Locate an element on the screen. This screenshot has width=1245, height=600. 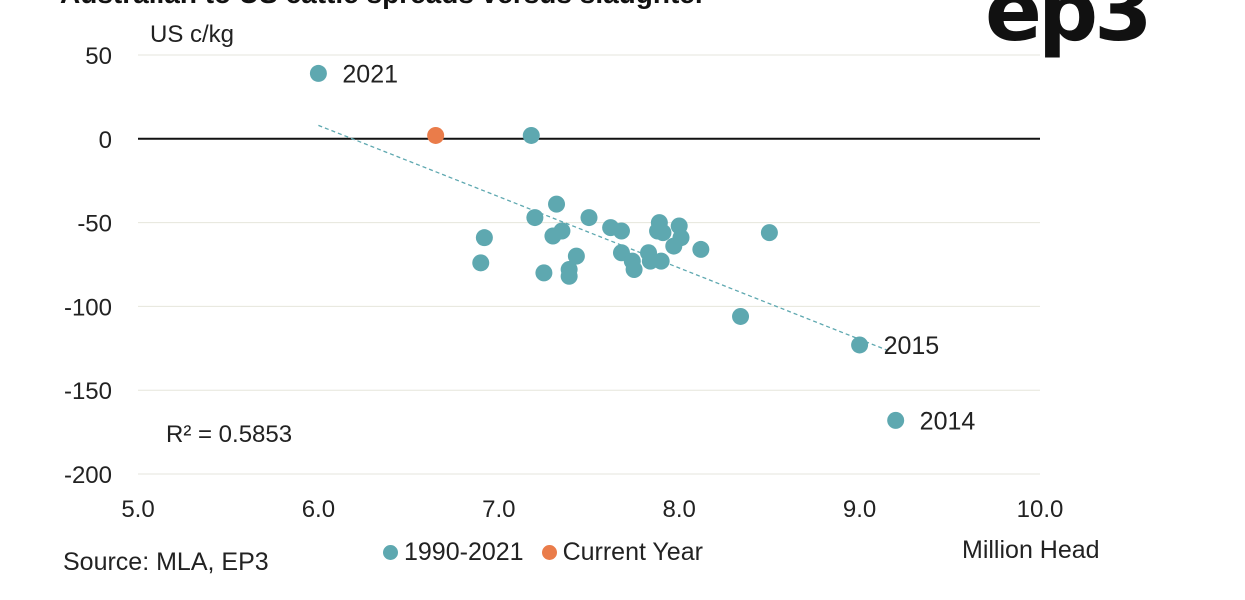
y-tick-label: -50 is located at coordinates (94, 224).